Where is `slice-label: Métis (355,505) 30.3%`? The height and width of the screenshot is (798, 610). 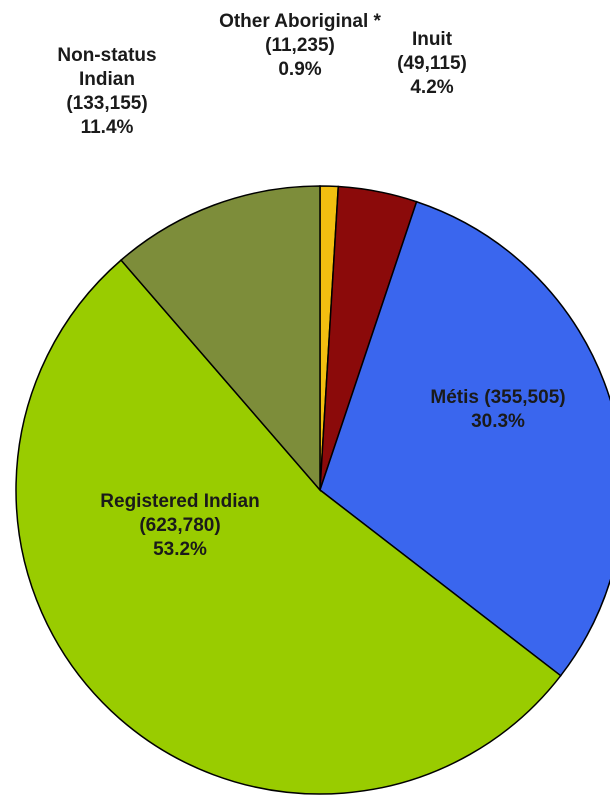
slice-label: Métis (355,505) 30.3% is located at coordinates (498, 410).